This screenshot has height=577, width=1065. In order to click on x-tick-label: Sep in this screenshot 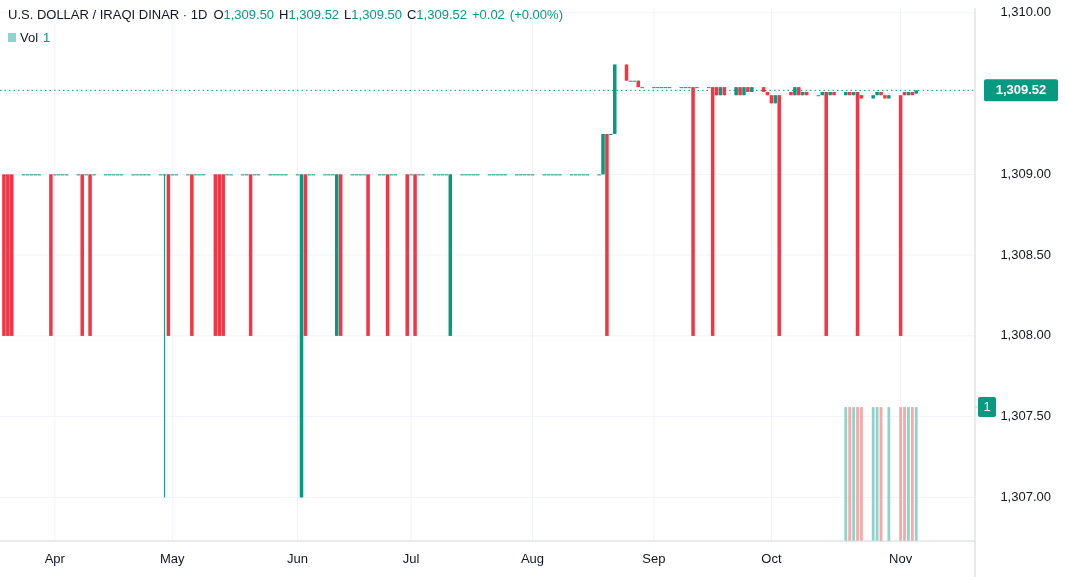, I will do `click(654, 559)`.